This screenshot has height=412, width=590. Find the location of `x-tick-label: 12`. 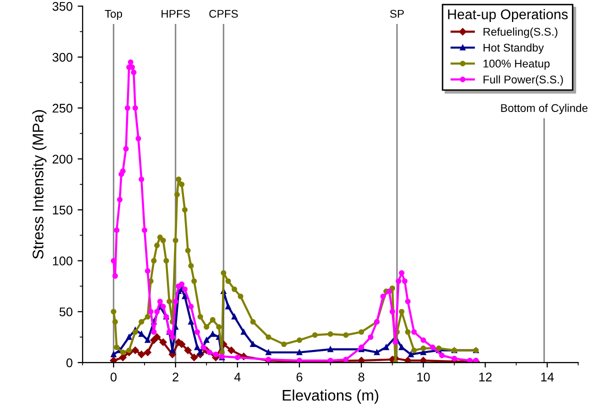

x-tick-label: 12 is located at coordinates (485, 377).